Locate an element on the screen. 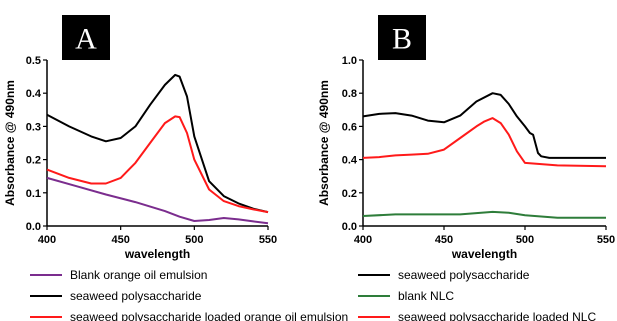 This screenshot has width=617, height=321. panel-label: A is located at coordinates (86, 39).